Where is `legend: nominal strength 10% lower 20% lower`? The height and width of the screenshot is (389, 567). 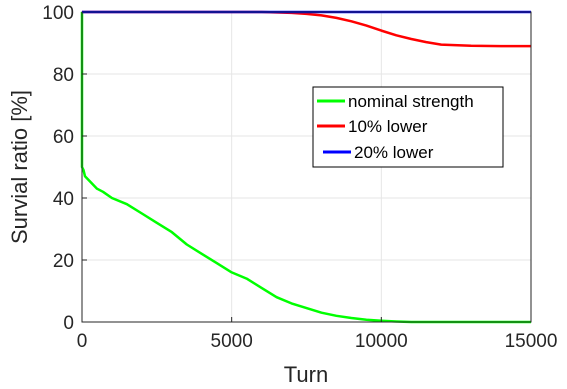 legend: nominal strength 10% lower 20% lower is located at coordinates (408, 127).